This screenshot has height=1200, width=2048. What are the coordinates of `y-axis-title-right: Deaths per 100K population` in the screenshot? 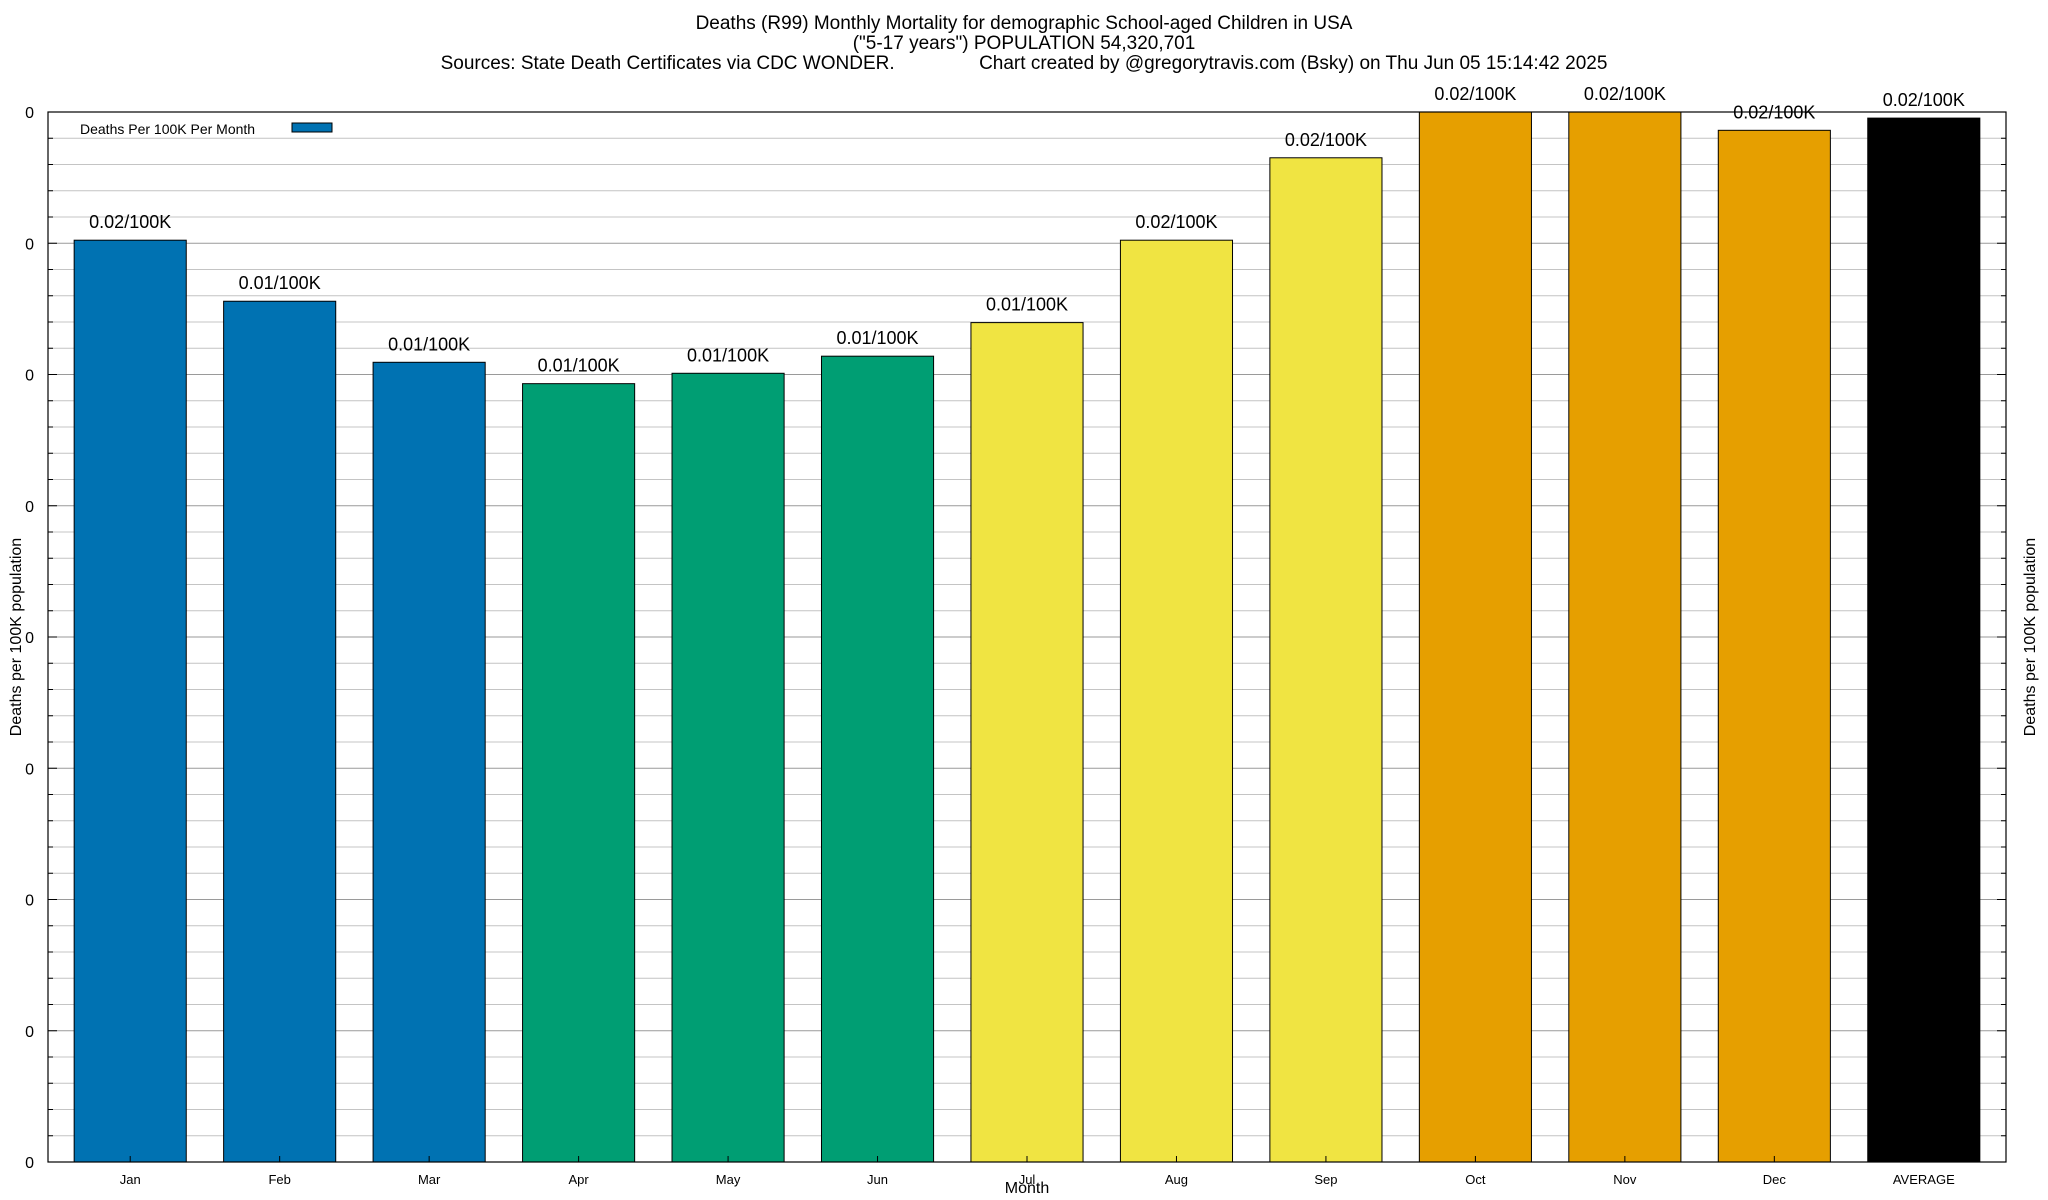 It's located at (2030, 637).